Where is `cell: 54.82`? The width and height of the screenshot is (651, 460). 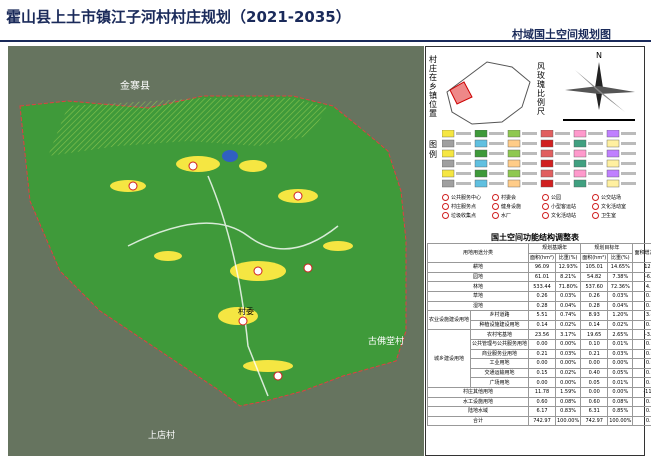
cell: 54.82 is located at coordinates (594, 277).